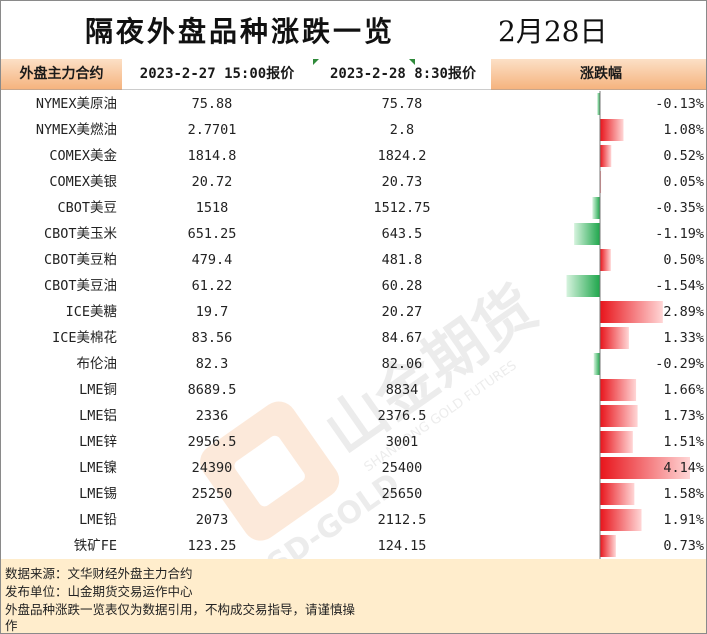 Image resolution: width=707 pixels, height=634 pixels. What do you see at coordinates (402, 494) in the screenshot?
I see `row-price-curr: 25650` at bounding box center [402, 494].